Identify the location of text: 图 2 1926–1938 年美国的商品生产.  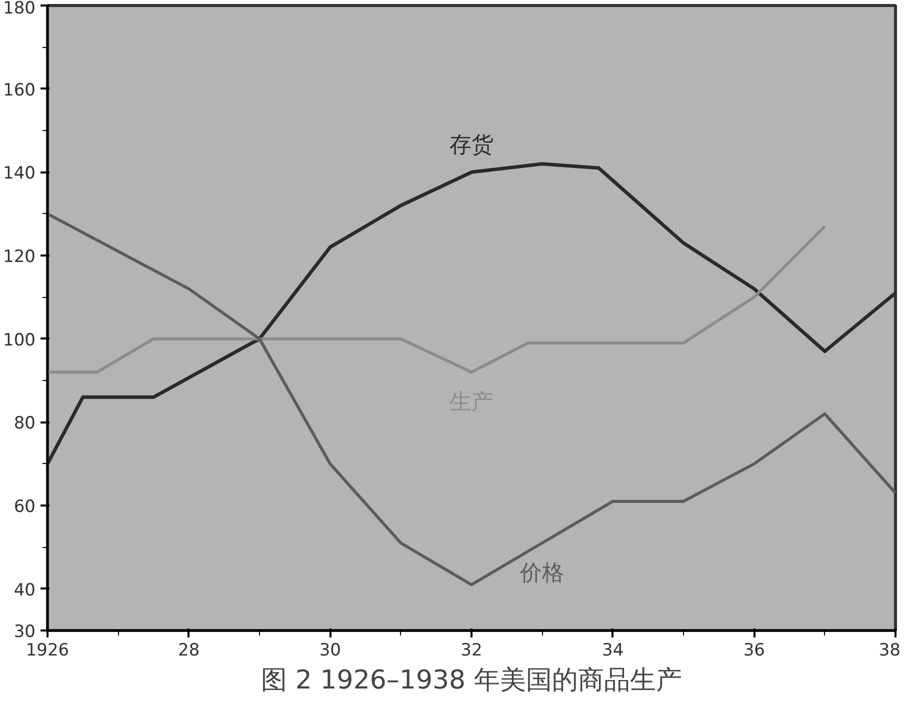
(471, 681).